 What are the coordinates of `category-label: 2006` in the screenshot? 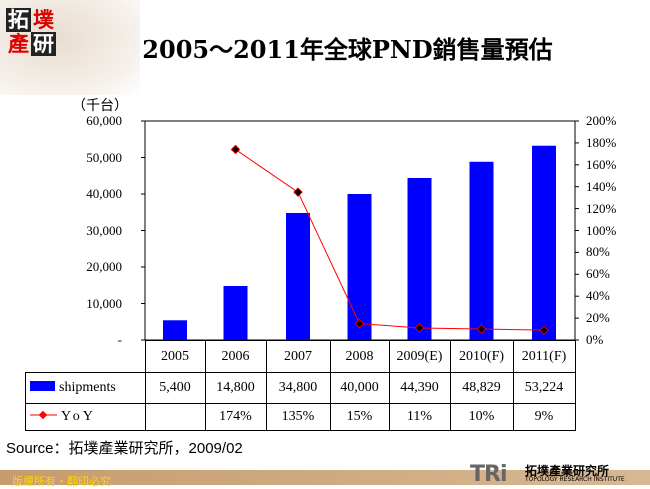 It's located at (235, 356).